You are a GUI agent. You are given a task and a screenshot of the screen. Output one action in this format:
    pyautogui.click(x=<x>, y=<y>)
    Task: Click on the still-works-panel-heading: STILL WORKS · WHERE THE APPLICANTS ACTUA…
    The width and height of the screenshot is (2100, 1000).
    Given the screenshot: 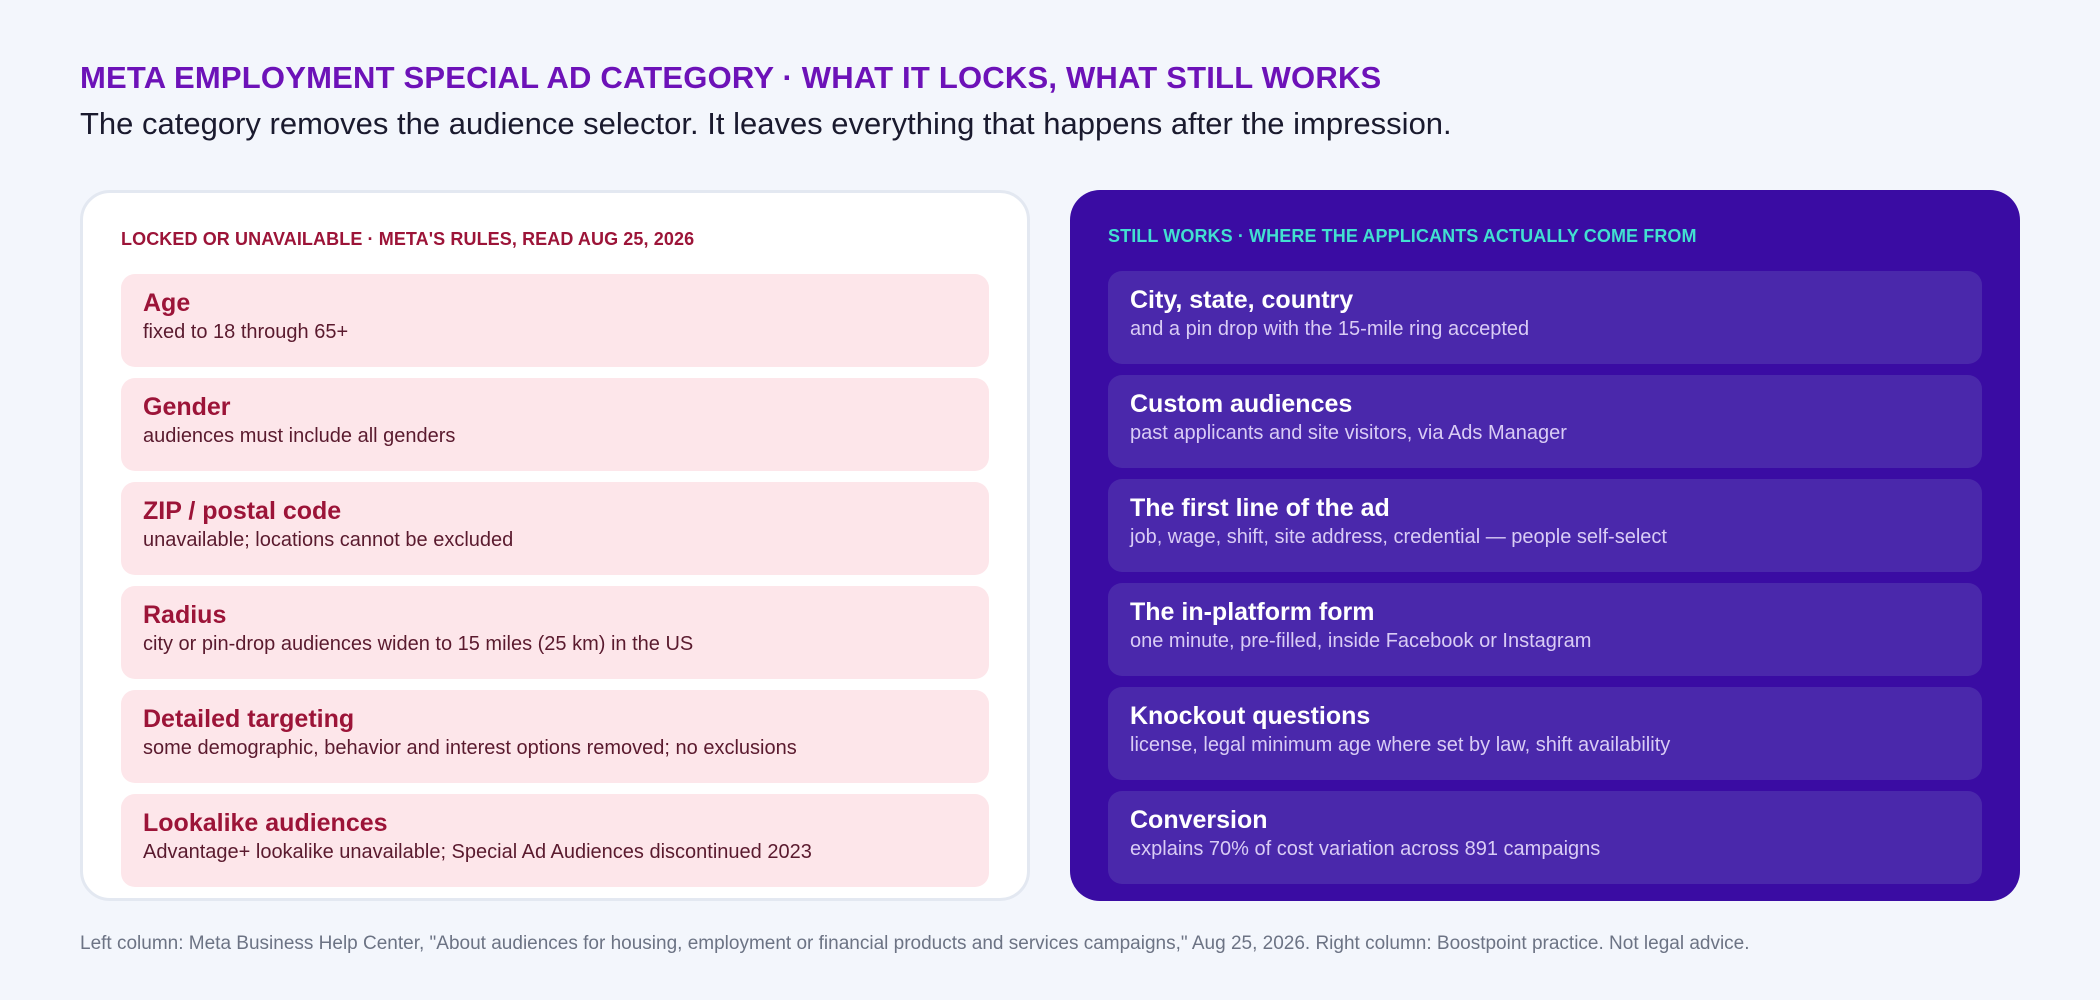 What is the action you would take?
    pyautogui.click(x=1402, y=236)
    